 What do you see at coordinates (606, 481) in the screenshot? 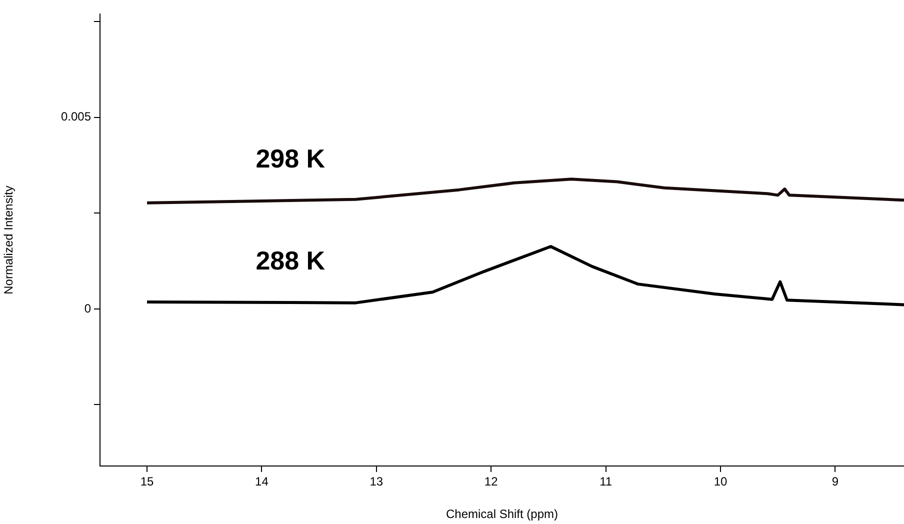
I see `x-tick-label: 11` at bounding box center [606, 481].